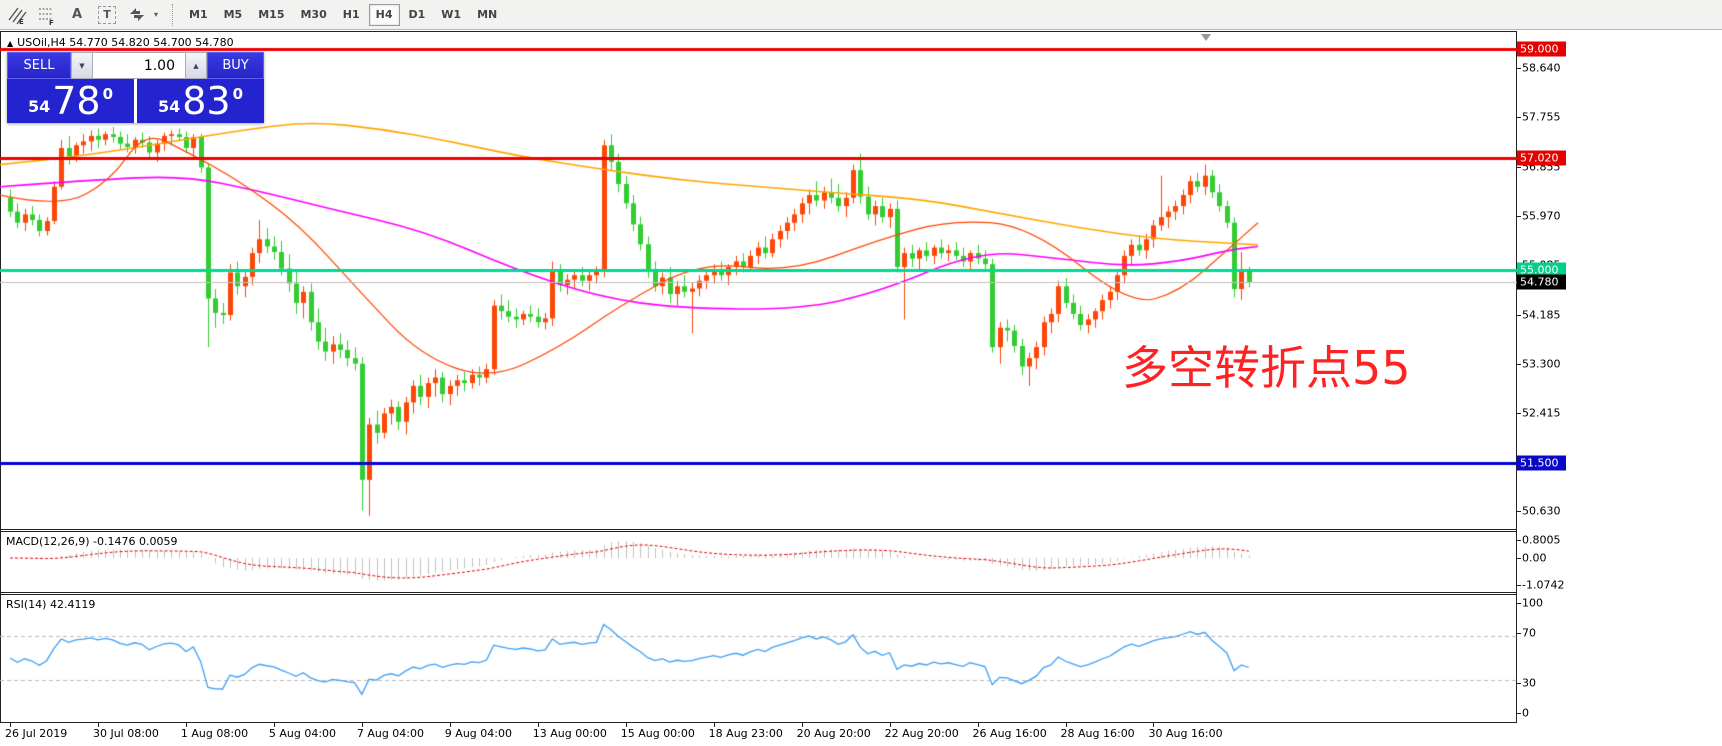 This screenshot has height=746, width=1722. I want to click on indicator-scale-label: -1.0742, so click(1543, 585).